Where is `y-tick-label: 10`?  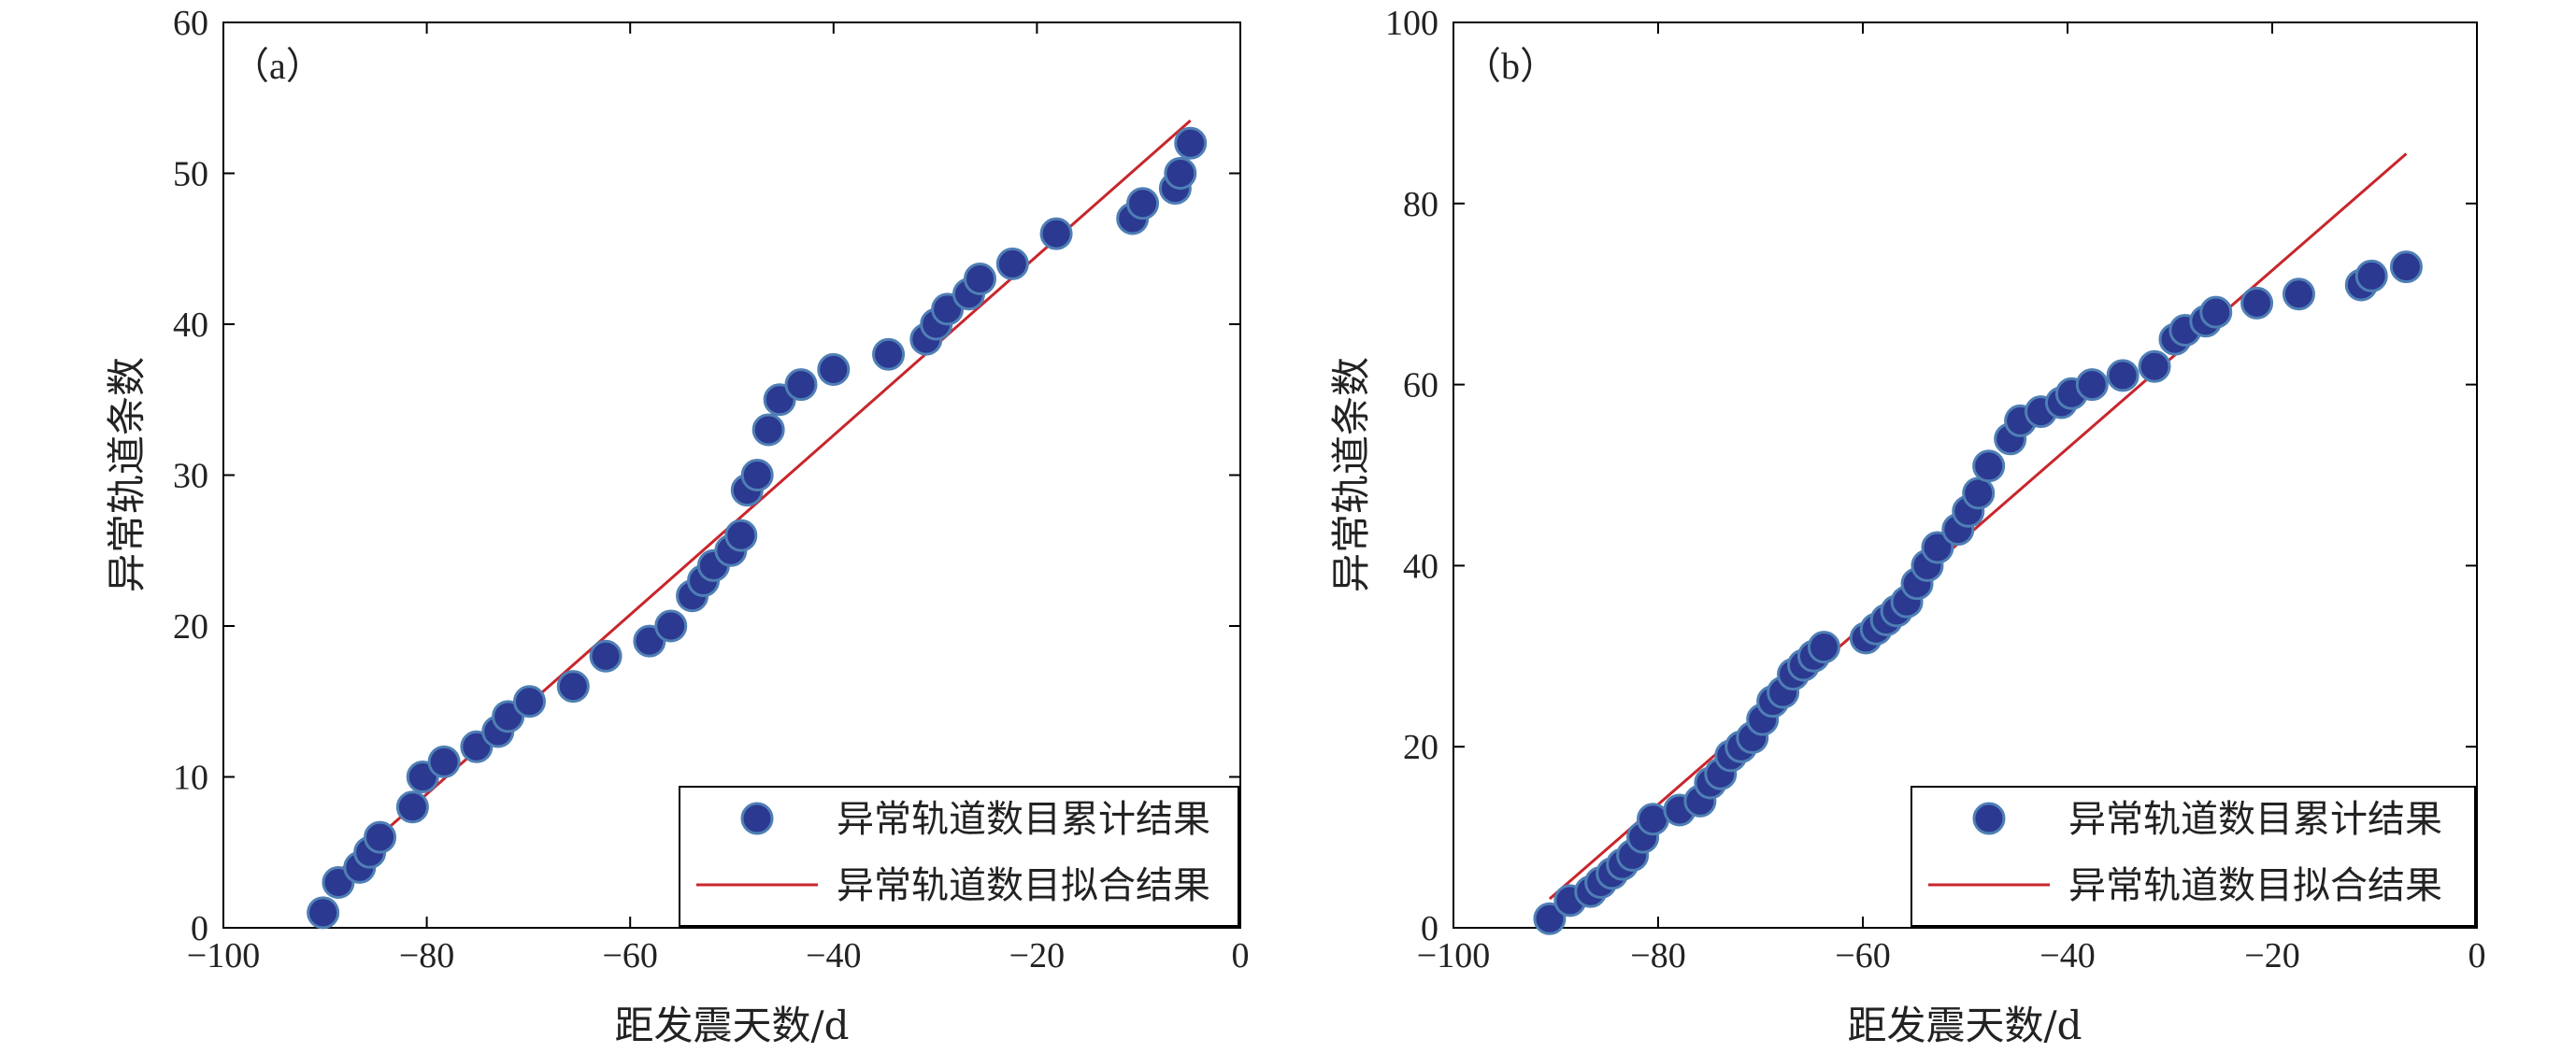
y-tick-label: 10 is located at coordinates (190, 778).